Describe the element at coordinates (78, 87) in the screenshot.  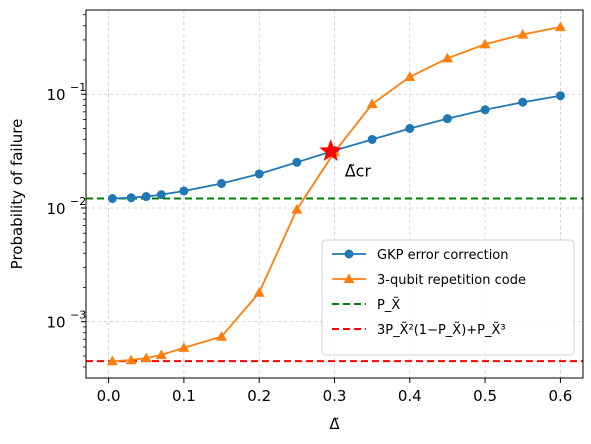
I see `y-tick-exponent: −1` at that location.